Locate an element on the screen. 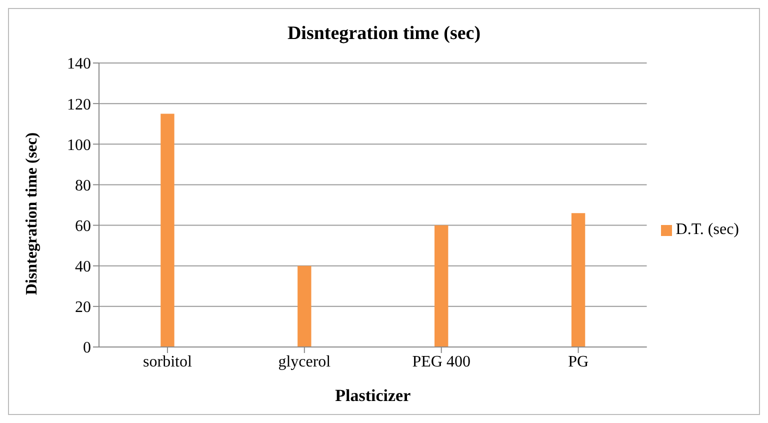 This screenshot has height=423, width=768. legend-label: D.T. (sec) is located at coordinates (707, 229).